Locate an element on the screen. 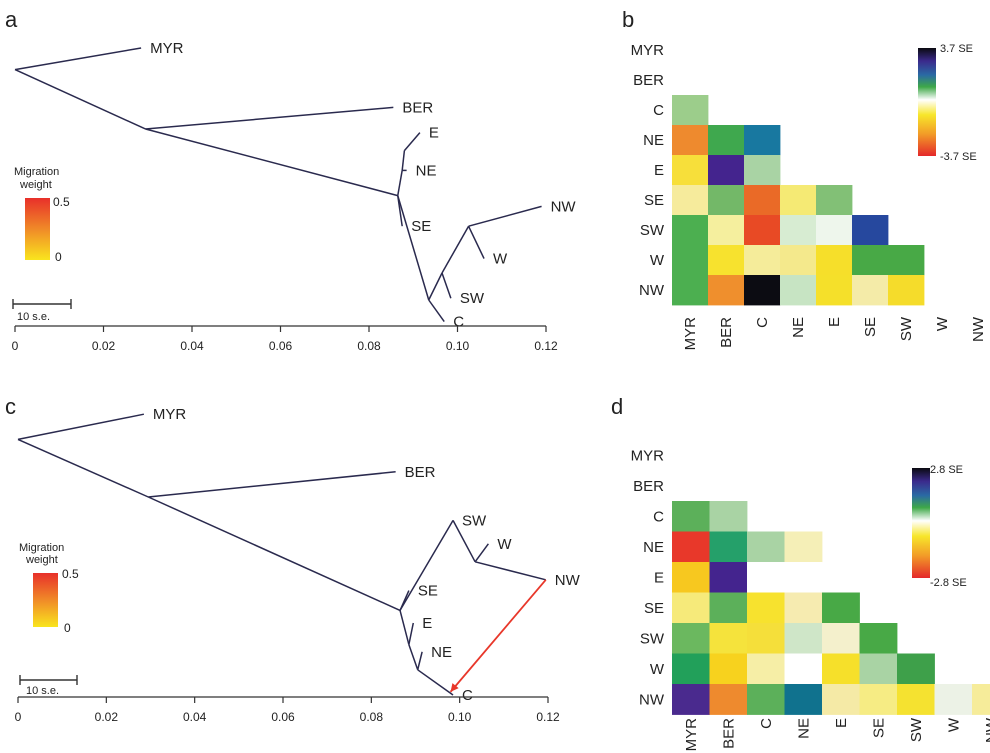  leaf-label-sw: SW is located at coordinates (472, 298).